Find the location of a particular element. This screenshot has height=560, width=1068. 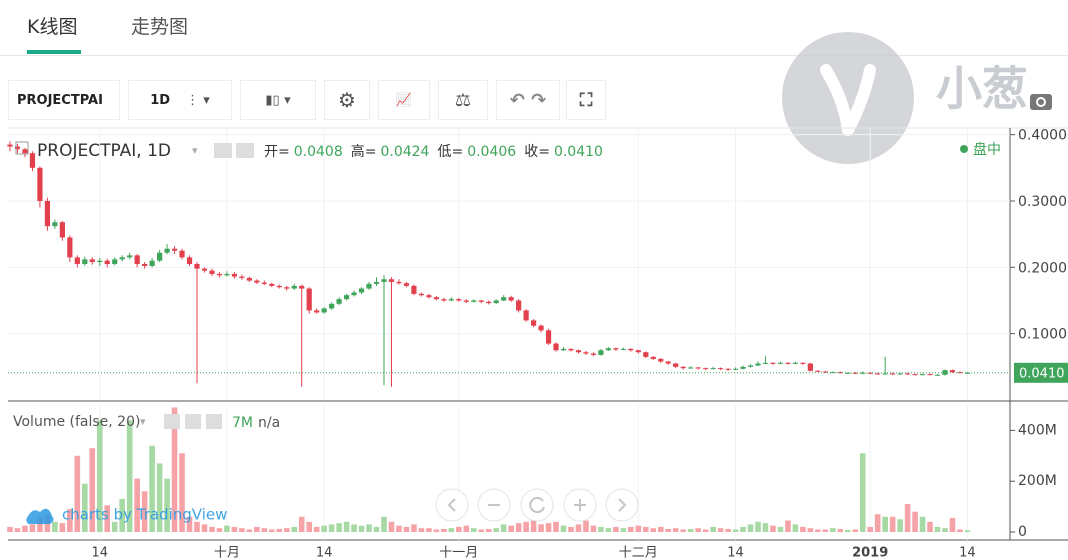

divider is located at coordinates (534, 55).